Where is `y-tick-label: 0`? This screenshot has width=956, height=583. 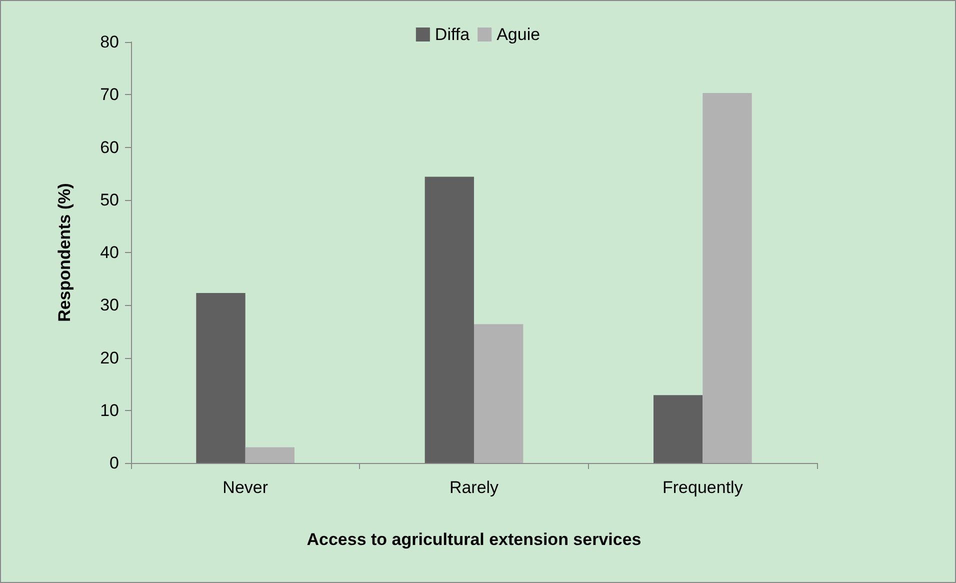 y-tick-label: 0 is located at coordinates (114, 463).